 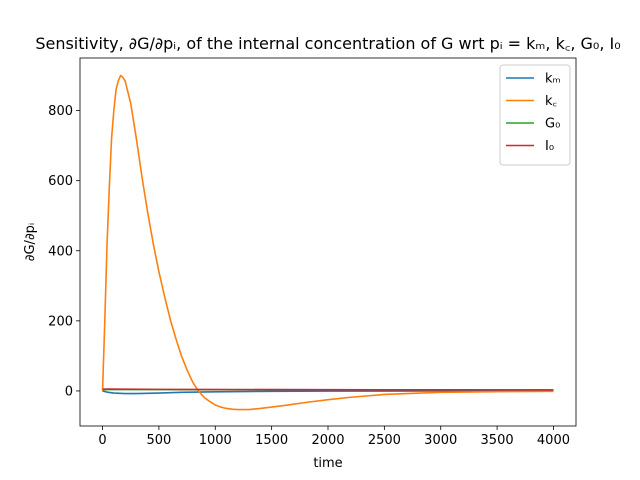 I want to click on x-tick-label: 1000, so click(x=215, y=440).